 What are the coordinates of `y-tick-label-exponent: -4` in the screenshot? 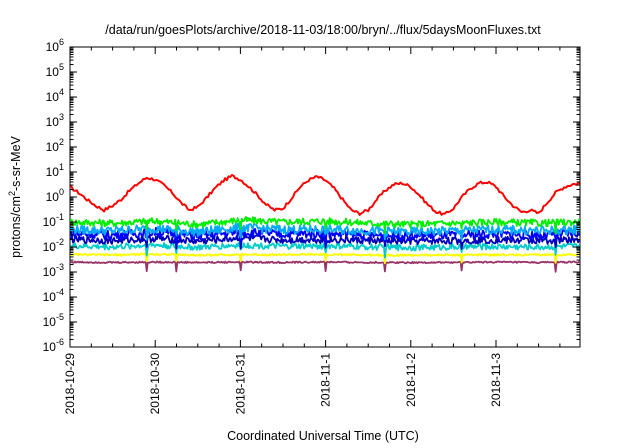 It's located at (60, 292).